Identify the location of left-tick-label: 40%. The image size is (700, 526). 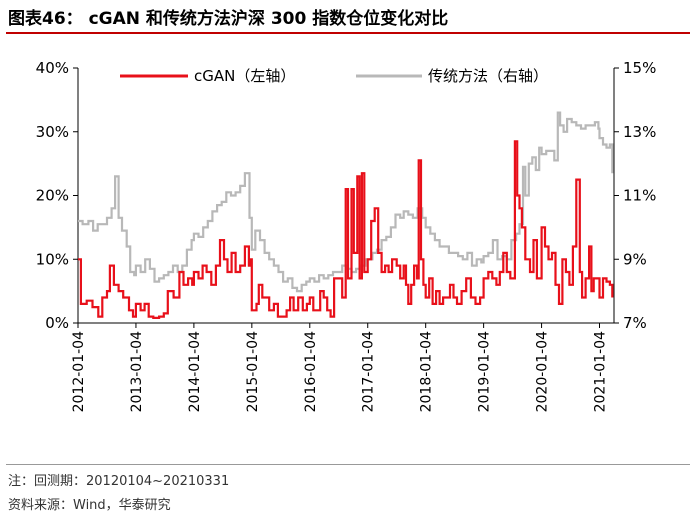
(52, 68).